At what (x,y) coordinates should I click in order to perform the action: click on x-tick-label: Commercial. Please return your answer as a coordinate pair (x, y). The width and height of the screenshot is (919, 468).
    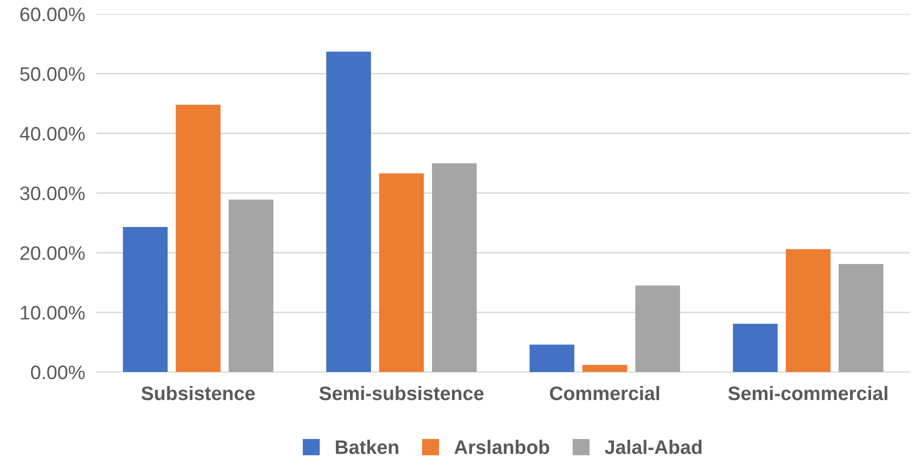
    Looking at the image, I should click on (605, 393).